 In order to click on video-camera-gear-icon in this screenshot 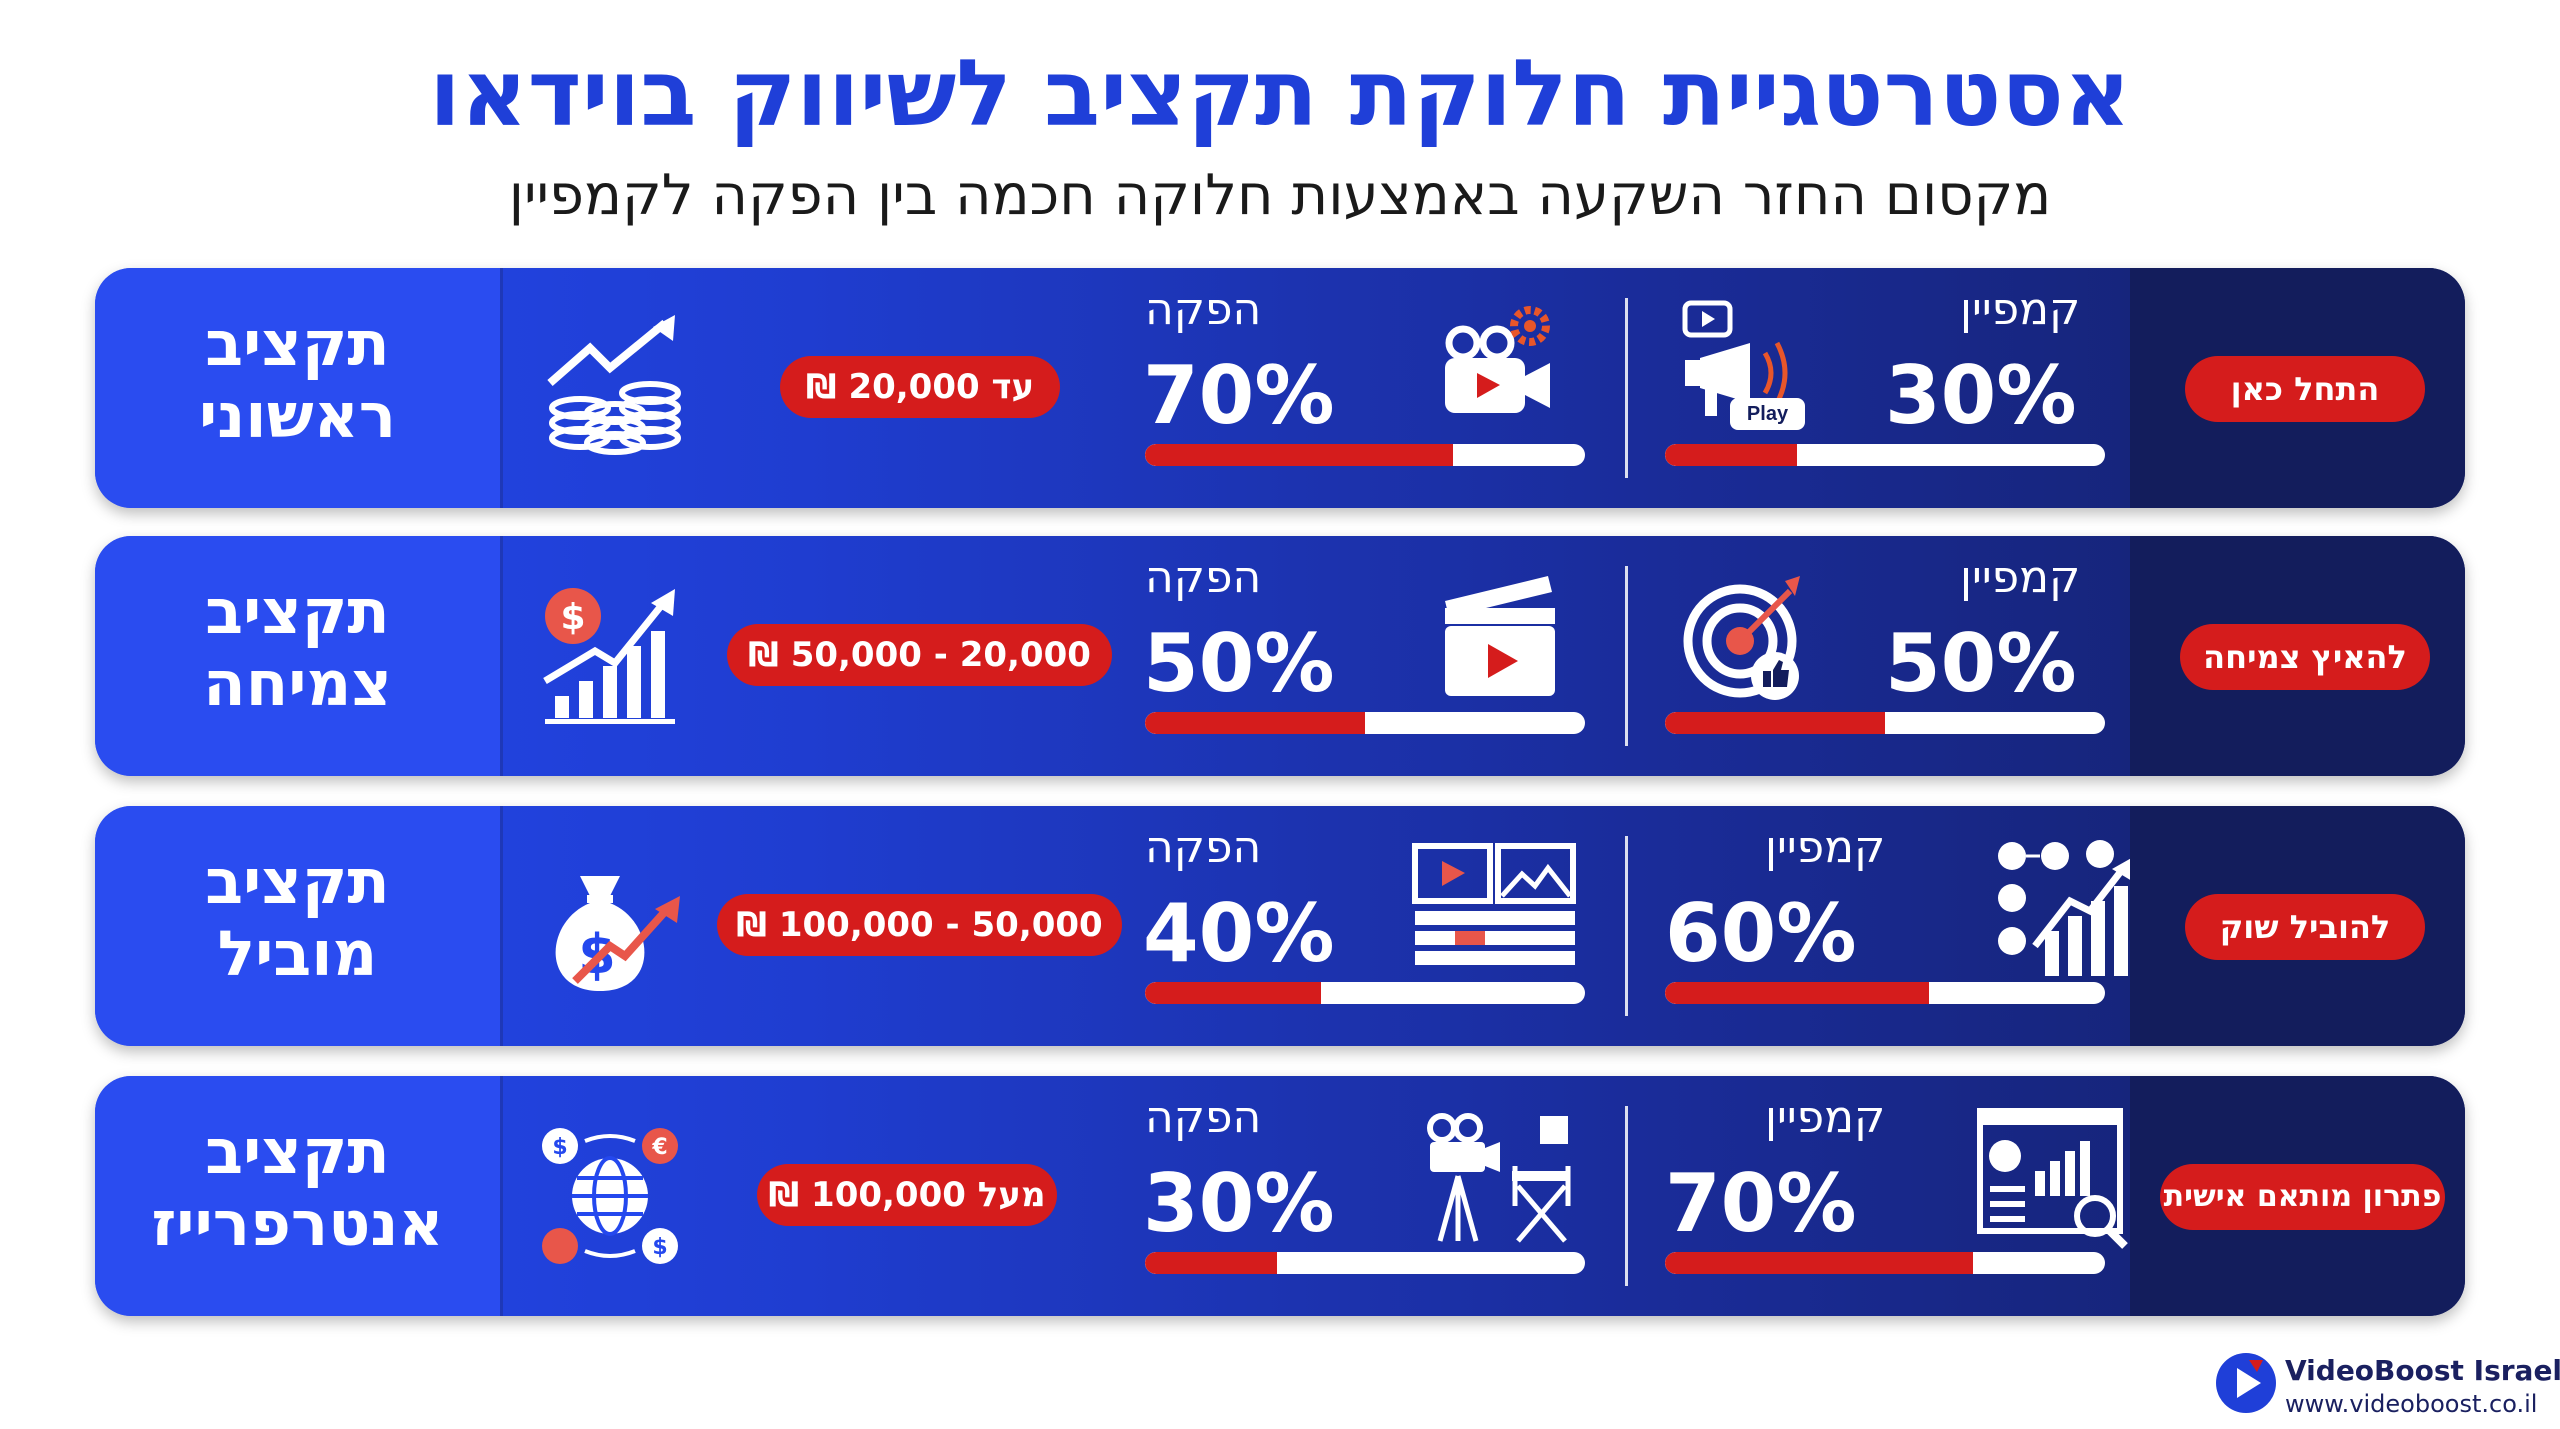, I will do `click(1497, 359)`.